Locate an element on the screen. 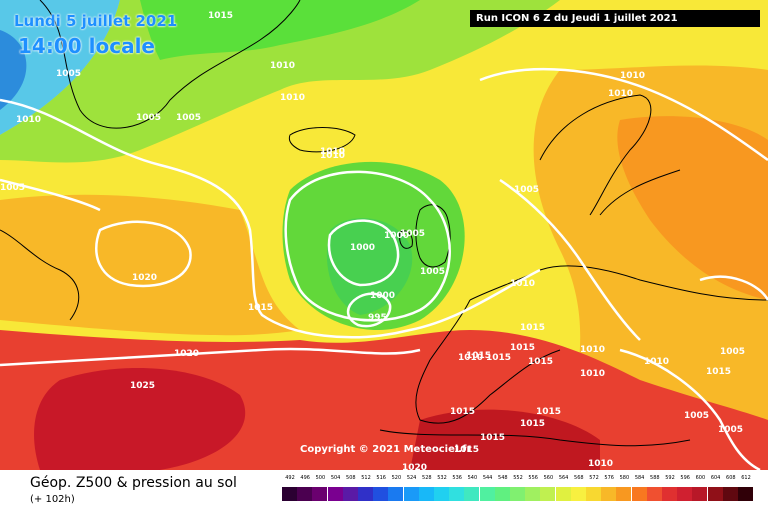 The image size is (768, 512). legend-label: 504 is located at coordinates (335, 478).